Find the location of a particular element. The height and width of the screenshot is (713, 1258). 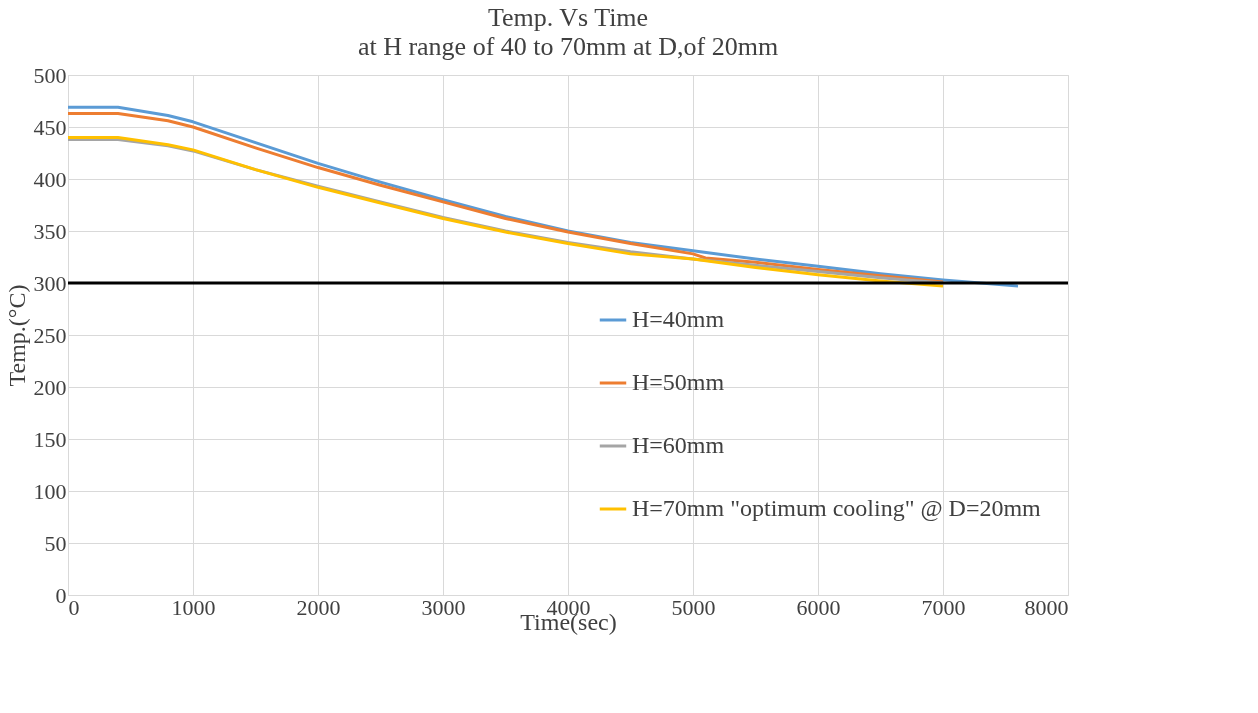

x-tick-label: 1000 is located at coordinates (193, 607).